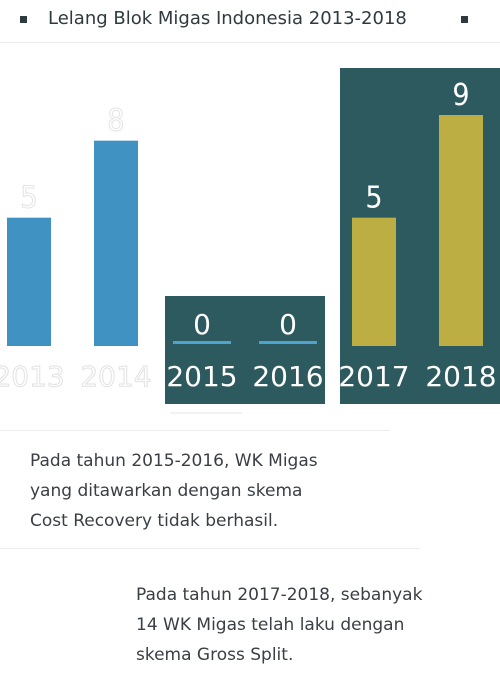 The width and height of the screenshot is (500, 682). Describe the element at coordinates (29, 281) in the screenshot. I see `bar-2013` at that location.